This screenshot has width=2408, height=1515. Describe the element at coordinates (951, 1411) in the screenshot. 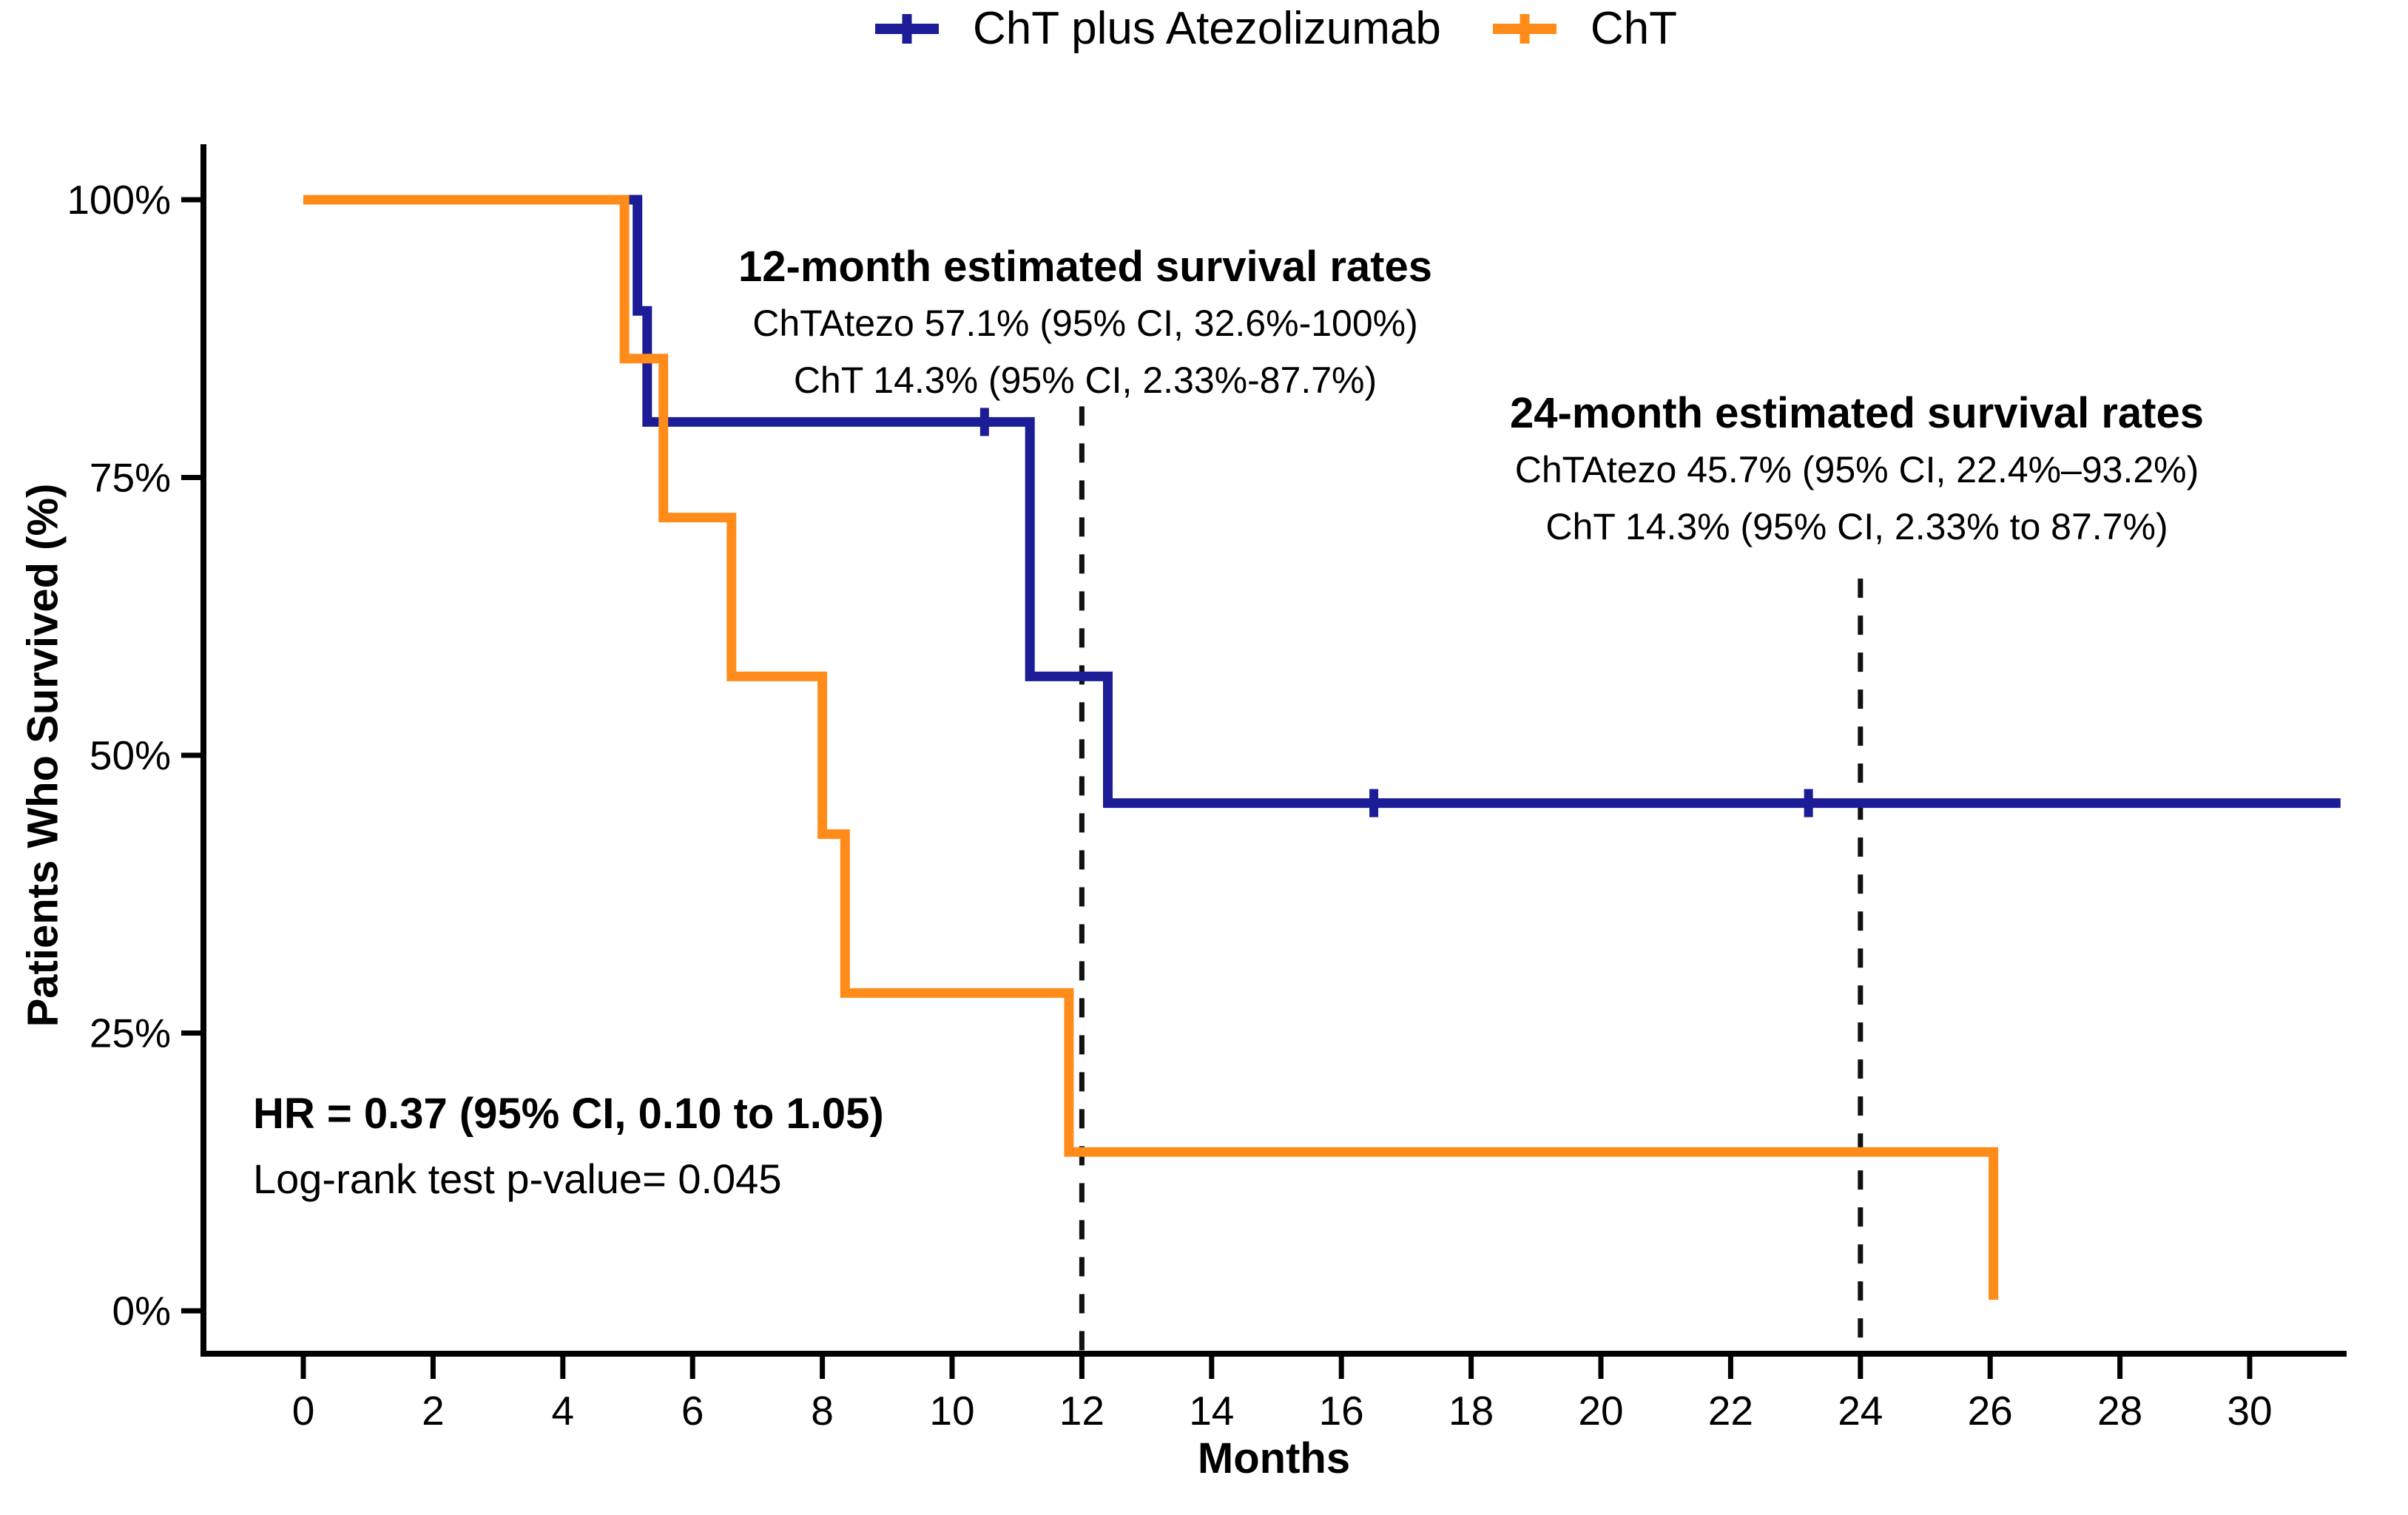

I see `x-axis-tick-label: 10` at that location.